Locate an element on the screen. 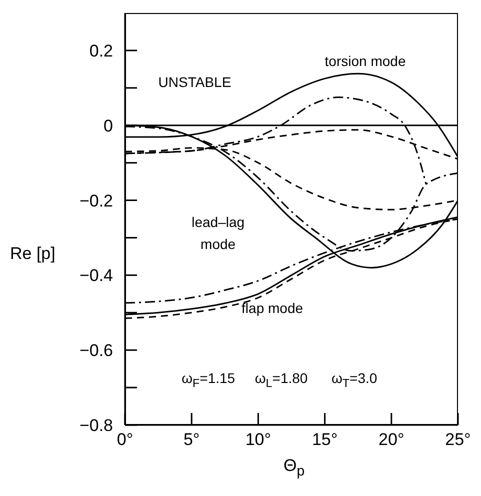 This screenshot has width=481, height=496. x-tick-label: 25° is located at coordinates (458, 439).